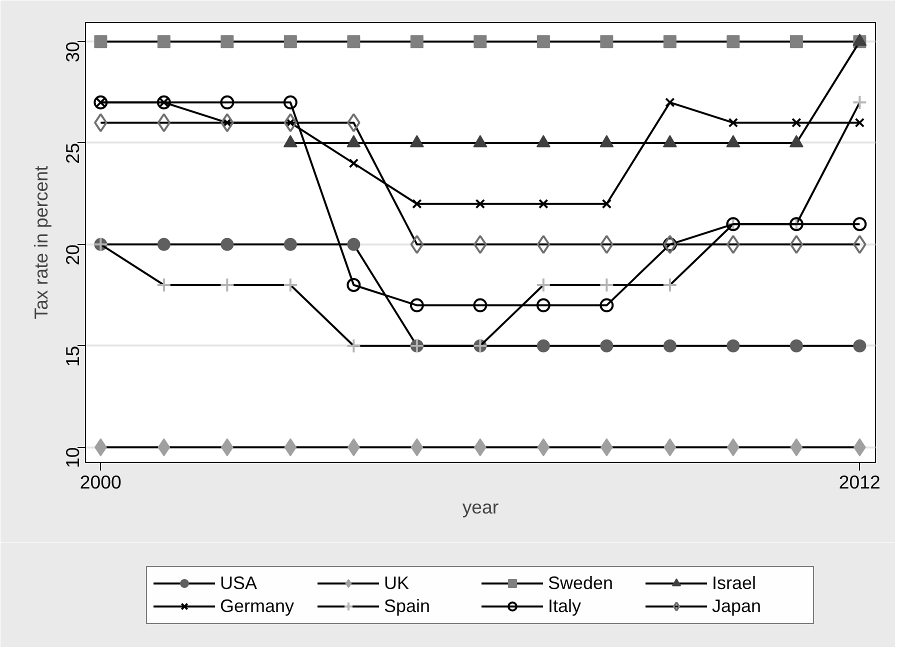 The image size is (913, 662). I want to click on legend-label: Italy, so click(565, 606).